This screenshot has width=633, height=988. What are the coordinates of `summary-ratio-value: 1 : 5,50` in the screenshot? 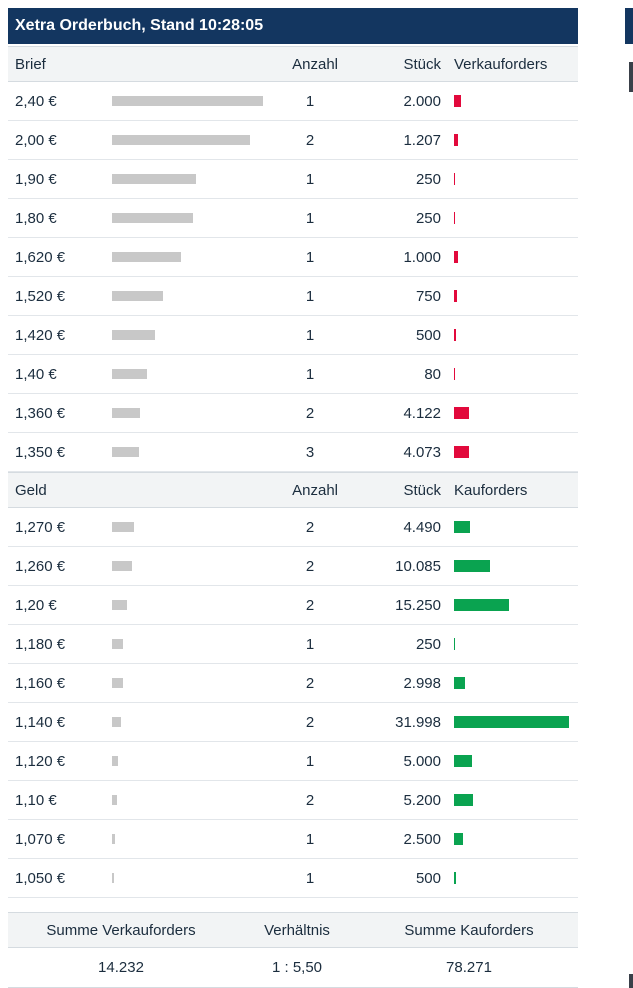 It's located at (297, 967).